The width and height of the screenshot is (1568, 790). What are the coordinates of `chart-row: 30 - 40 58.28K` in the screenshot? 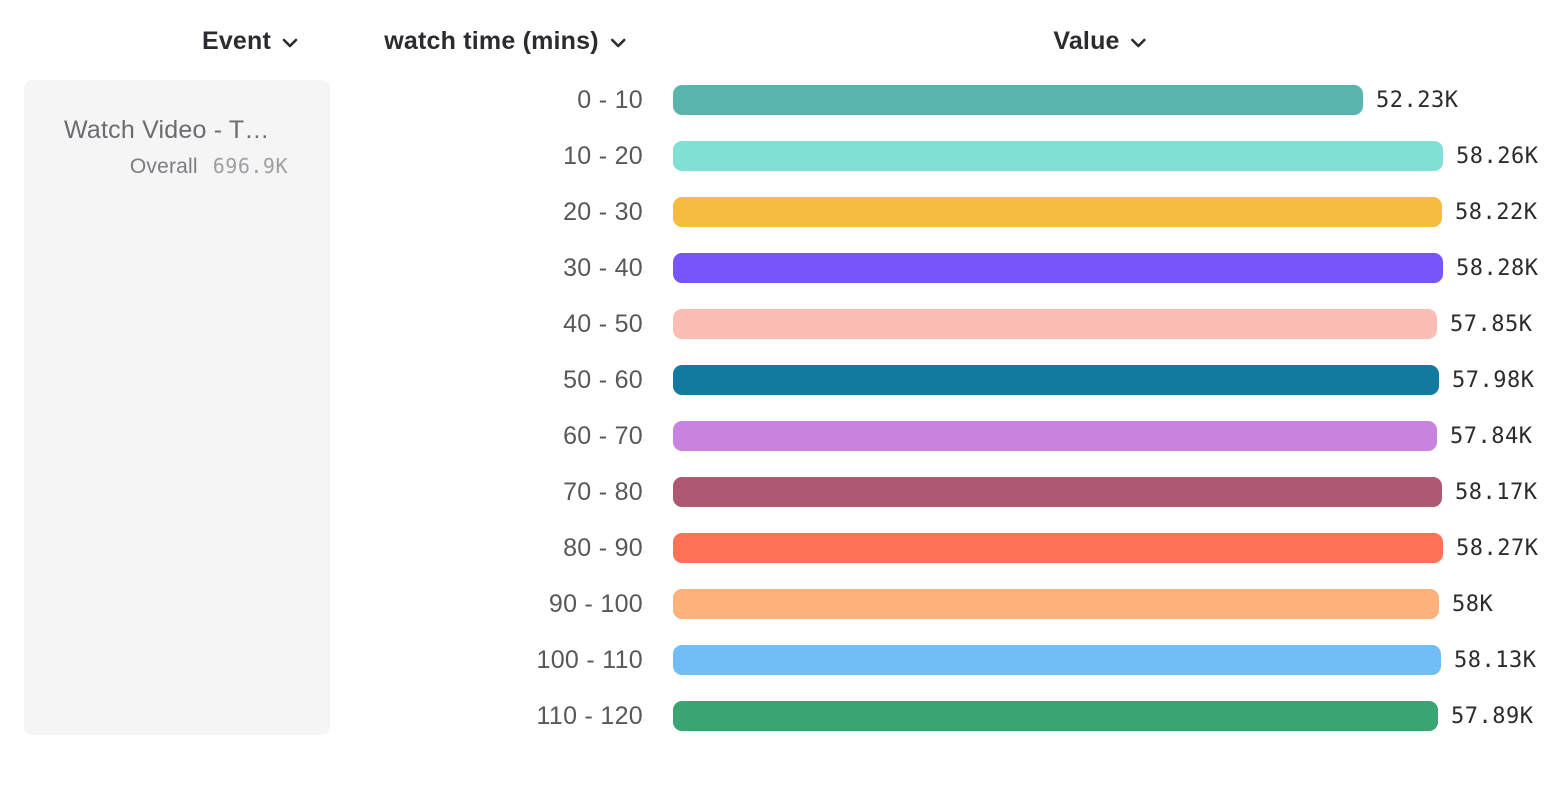 It's located at (949, 268).